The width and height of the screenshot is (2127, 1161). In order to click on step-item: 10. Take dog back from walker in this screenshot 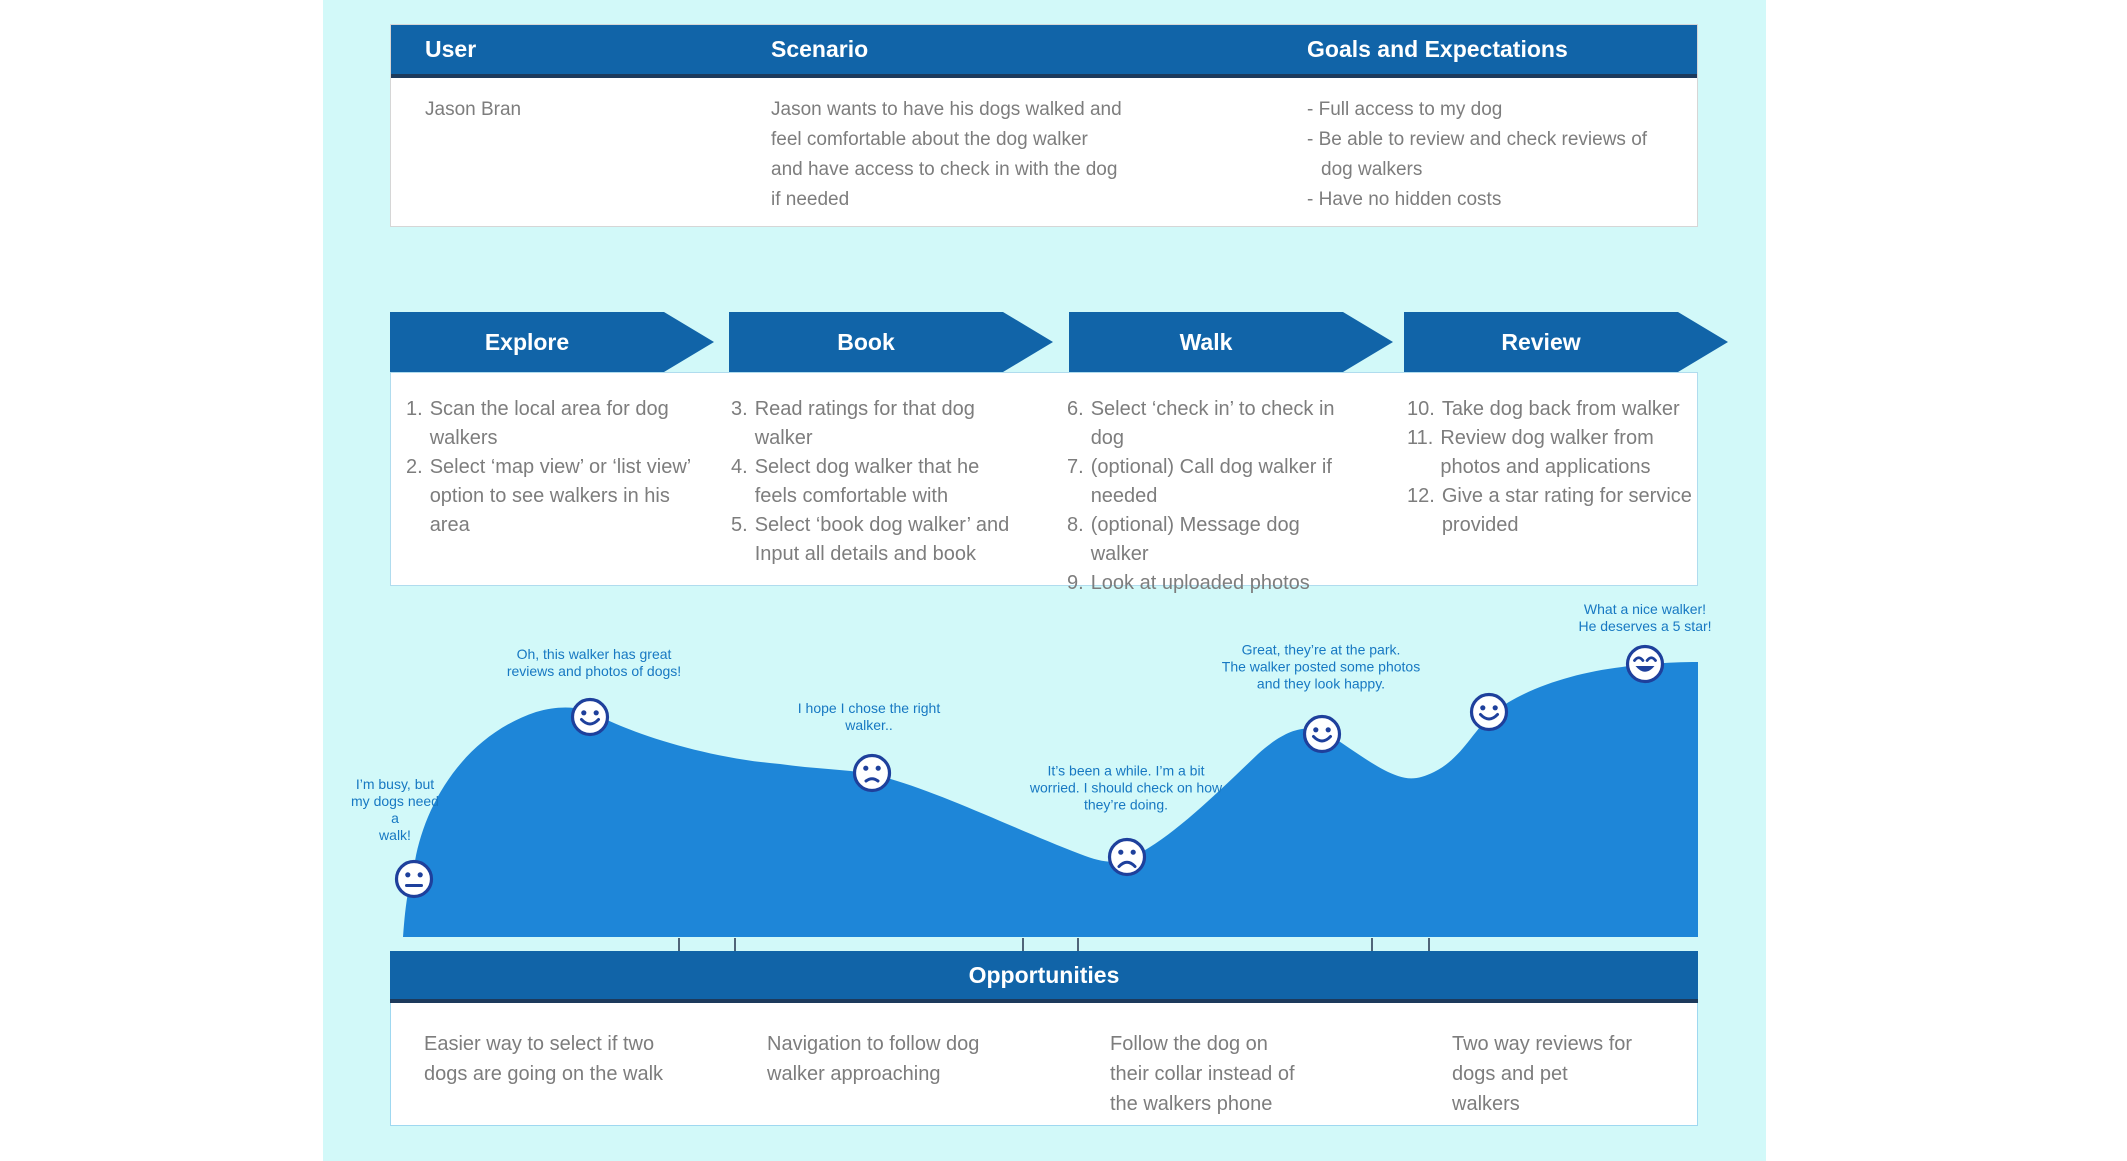, I will do `click(1543, 409)`.